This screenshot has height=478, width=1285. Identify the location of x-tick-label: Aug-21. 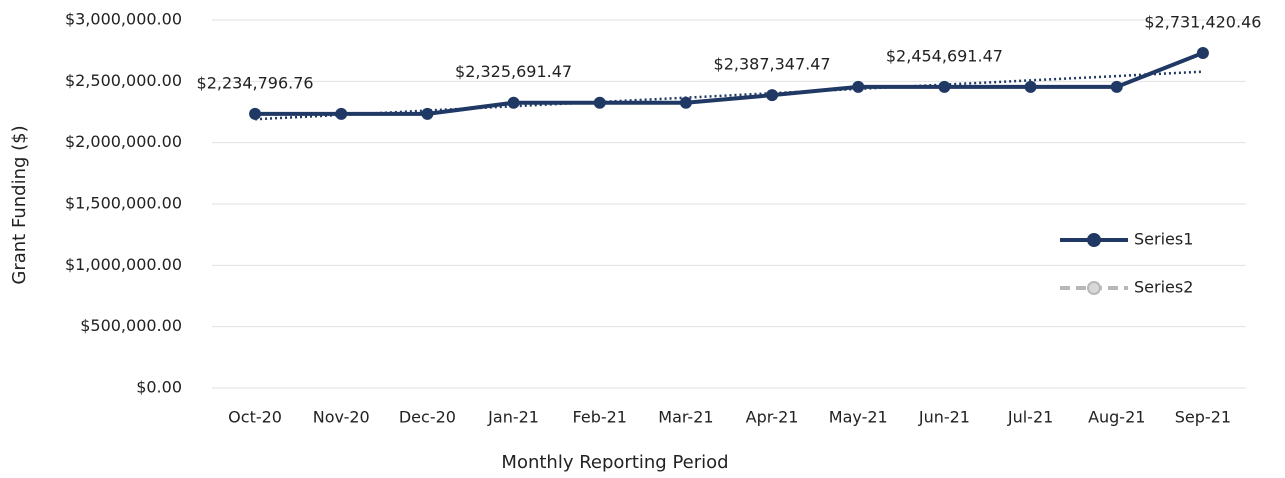
(1116, 417).